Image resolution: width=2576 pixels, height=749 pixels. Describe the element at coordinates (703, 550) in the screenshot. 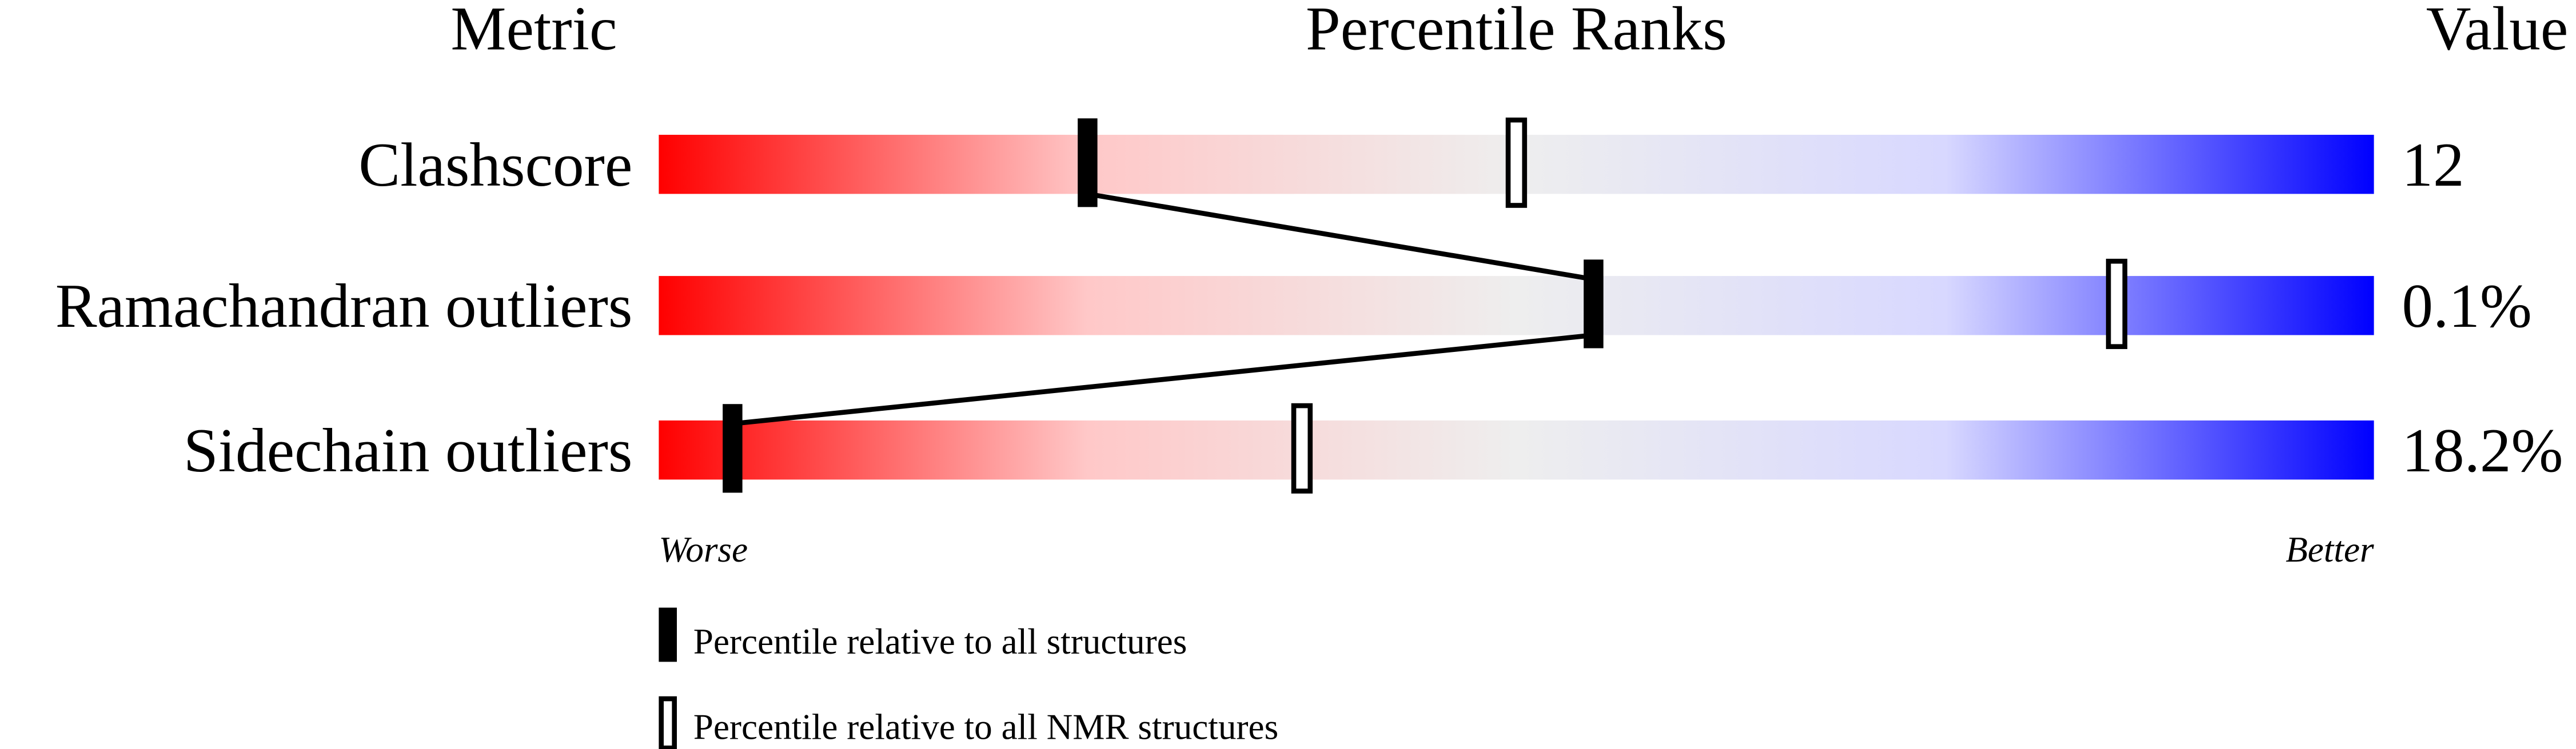

I see `worse-label: Worse` at that location.